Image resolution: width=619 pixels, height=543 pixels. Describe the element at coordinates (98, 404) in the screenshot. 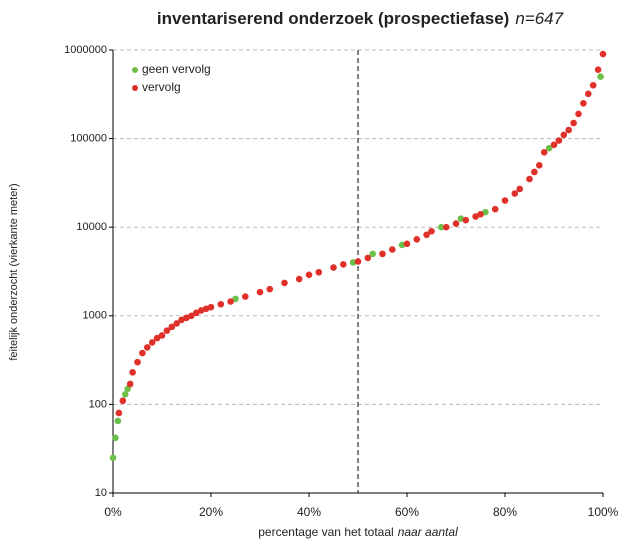

I see `y-tick-label: 100` at that location.